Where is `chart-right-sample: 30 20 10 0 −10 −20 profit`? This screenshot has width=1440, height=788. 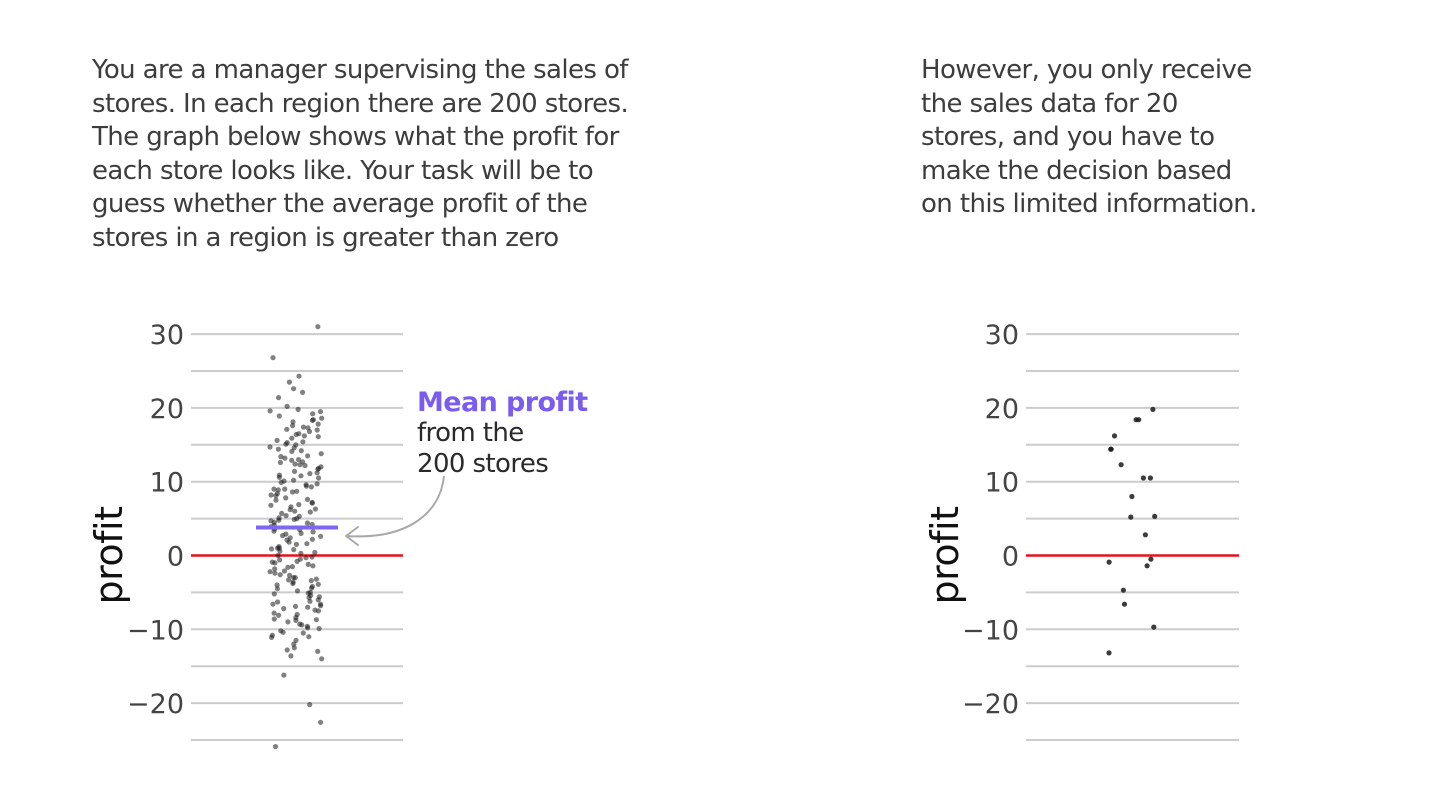 chart-right-sample: 30 20 10 0 −10 −20 profit is located at coordinates (1081, 530).